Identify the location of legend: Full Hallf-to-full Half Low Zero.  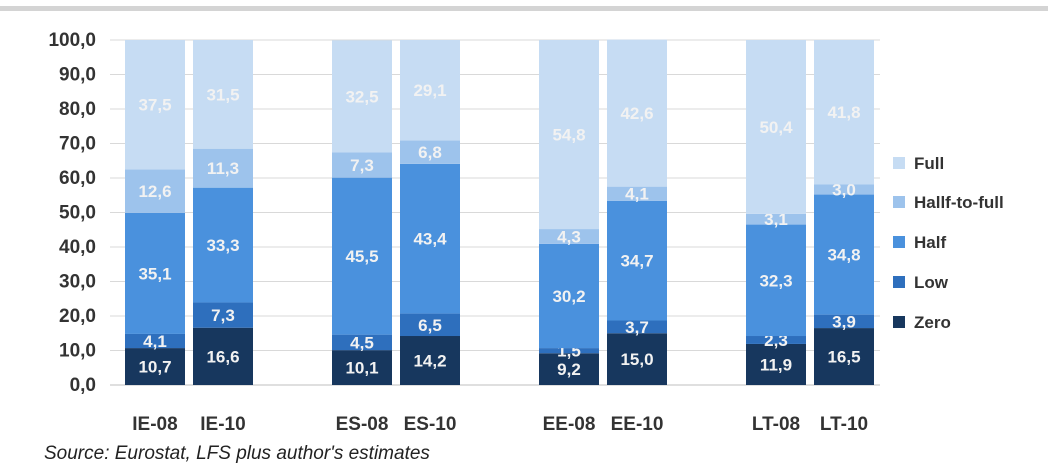
(948, 243).